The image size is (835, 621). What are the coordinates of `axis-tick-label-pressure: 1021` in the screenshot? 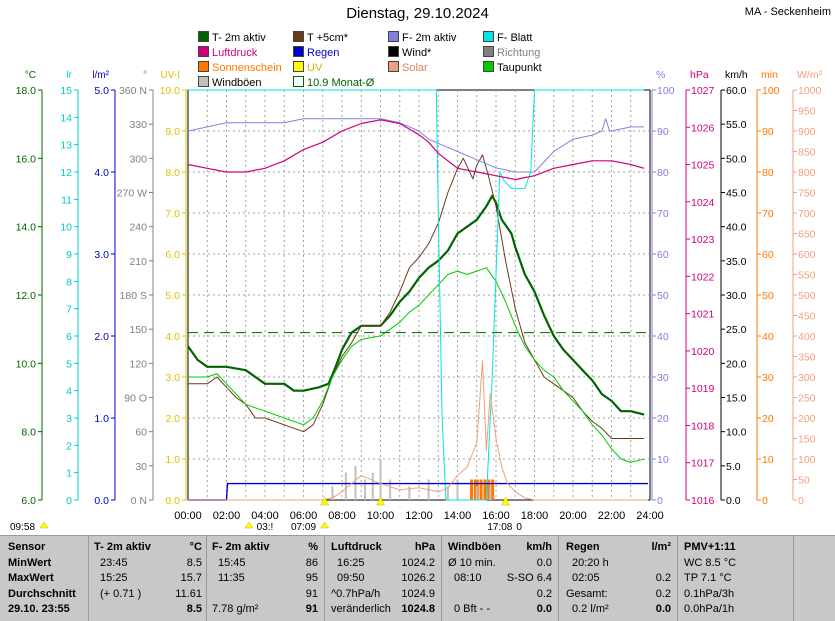 It's located at (703, 315).